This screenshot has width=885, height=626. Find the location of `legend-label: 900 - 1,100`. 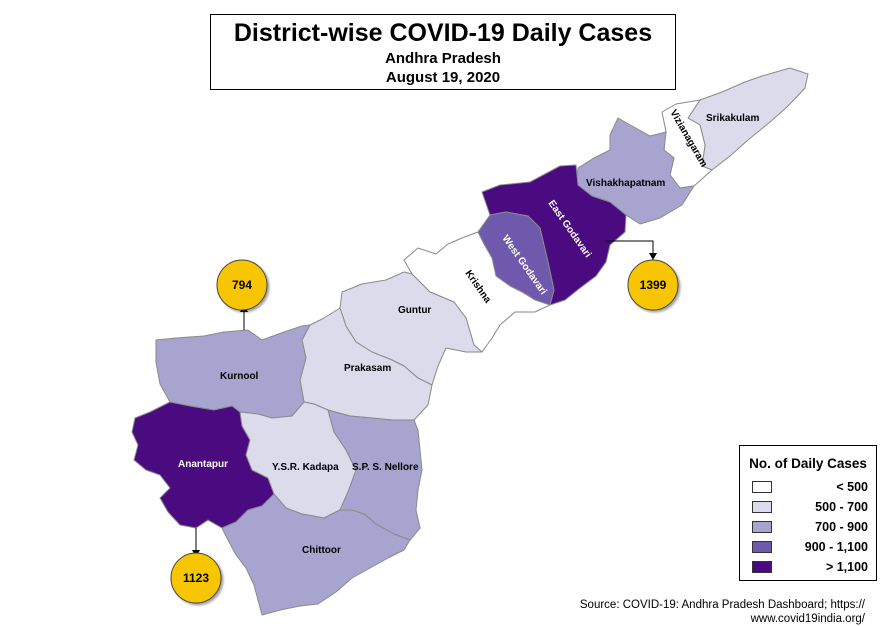

legend-label: 900 - 1,100 is located at coordinates (836, 547).